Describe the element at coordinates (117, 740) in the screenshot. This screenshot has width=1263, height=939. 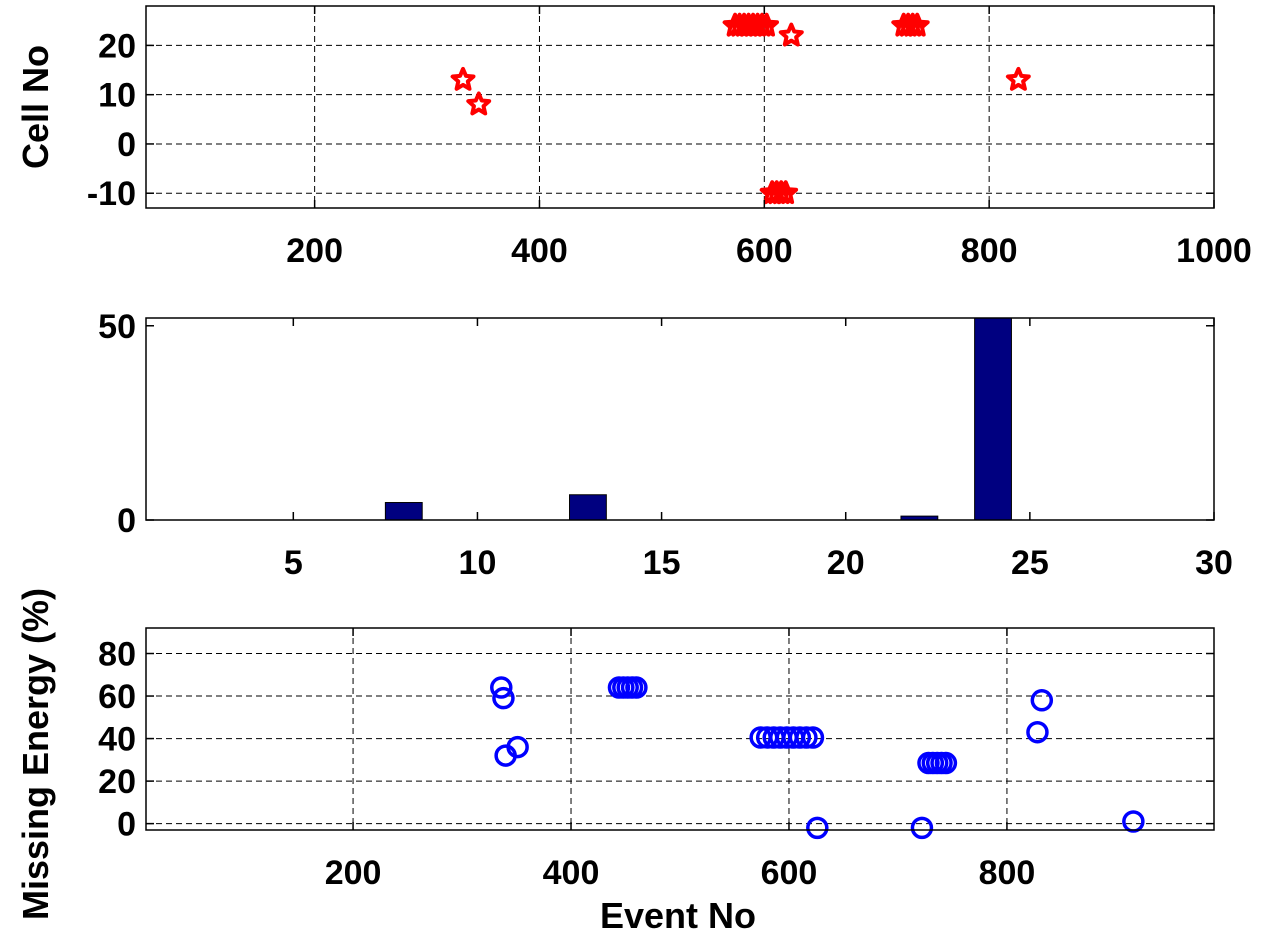
I see `y-tick-label: 40` at that location.